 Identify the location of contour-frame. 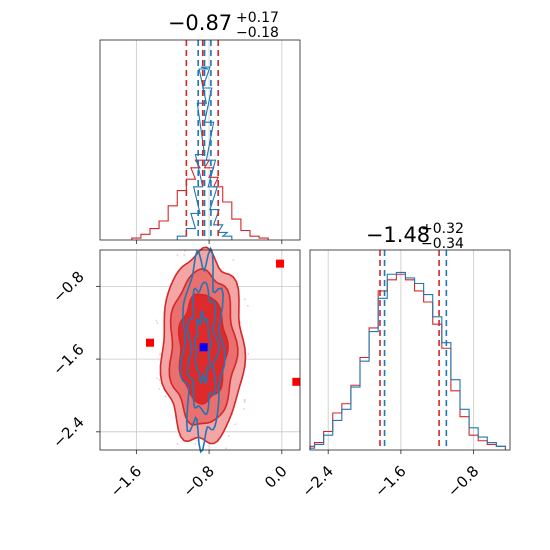
(200, 350).